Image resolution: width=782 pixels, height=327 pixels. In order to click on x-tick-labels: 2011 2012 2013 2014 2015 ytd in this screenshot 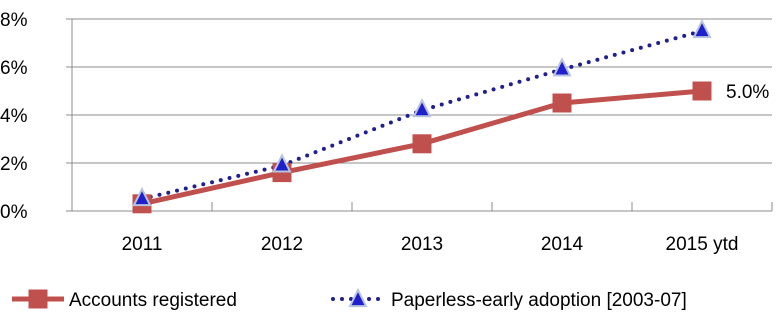, I will do `click(430, 244)`.